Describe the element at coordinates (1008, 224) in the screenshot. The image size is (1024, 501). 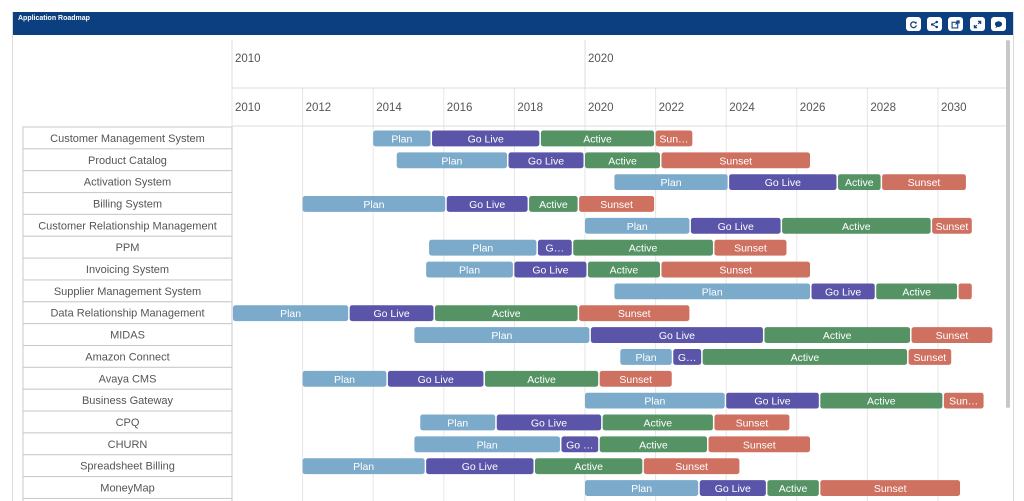
I see `vertical-scrollbar` at that location.